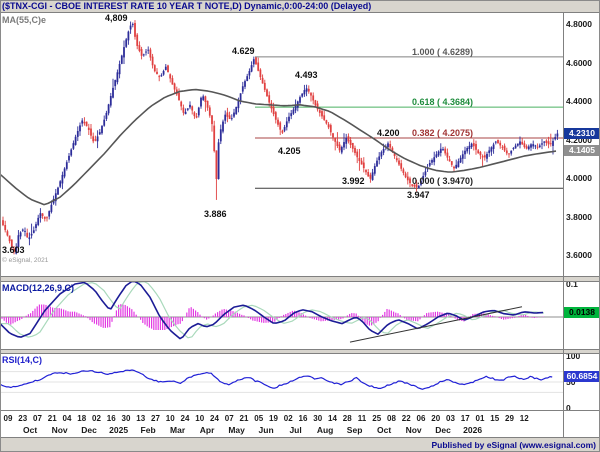 Image resolution: width=600 pixels, height=452 pixels. What do you see at coordinates (563, 225) in the screenshot?
I see `y-axis-border` at bounding box center [563, 225].